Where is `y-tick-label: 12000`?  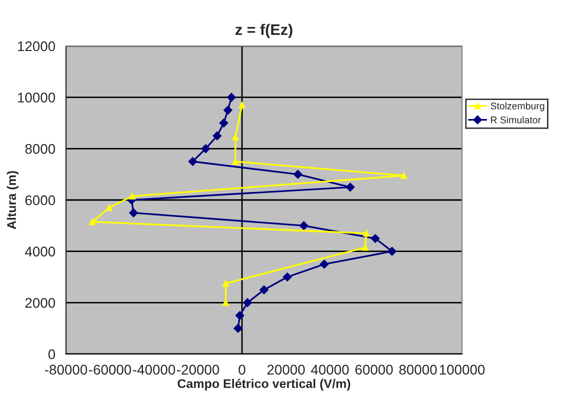
y-tick-label: 12000 is located at coordinates (37, 46).